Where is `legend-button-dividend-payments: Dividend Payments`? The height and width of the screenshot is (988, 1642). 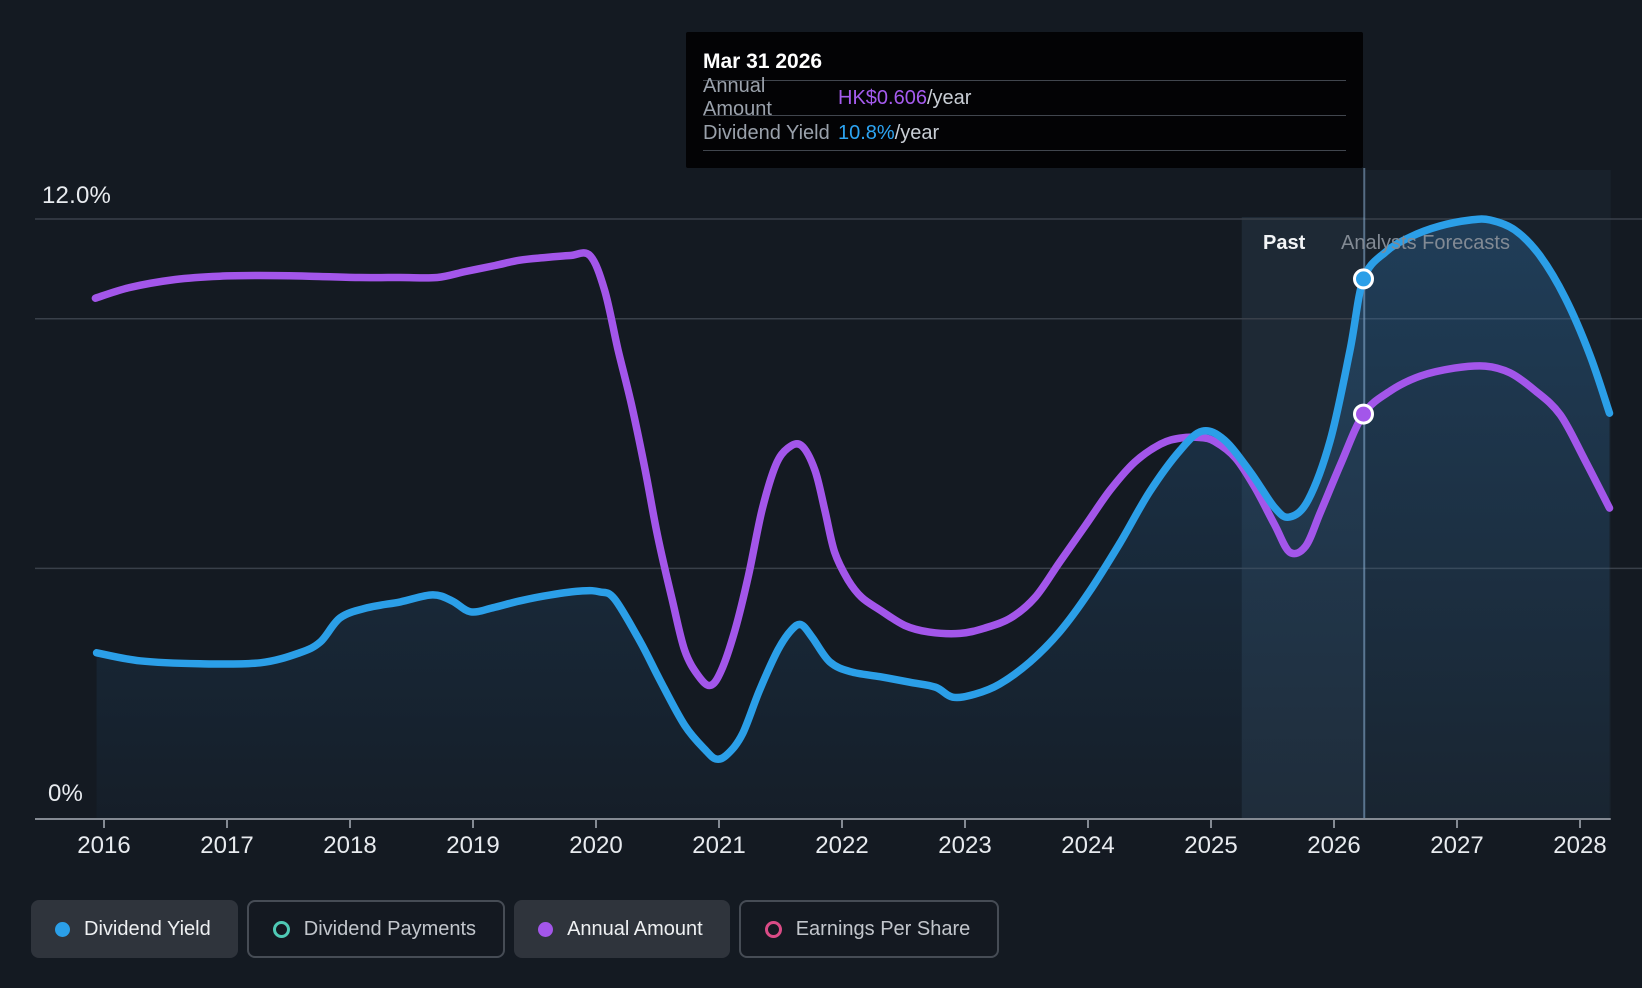
legend-button-dividend-payments: Dividend Payments is located at coordinates (376, 929).